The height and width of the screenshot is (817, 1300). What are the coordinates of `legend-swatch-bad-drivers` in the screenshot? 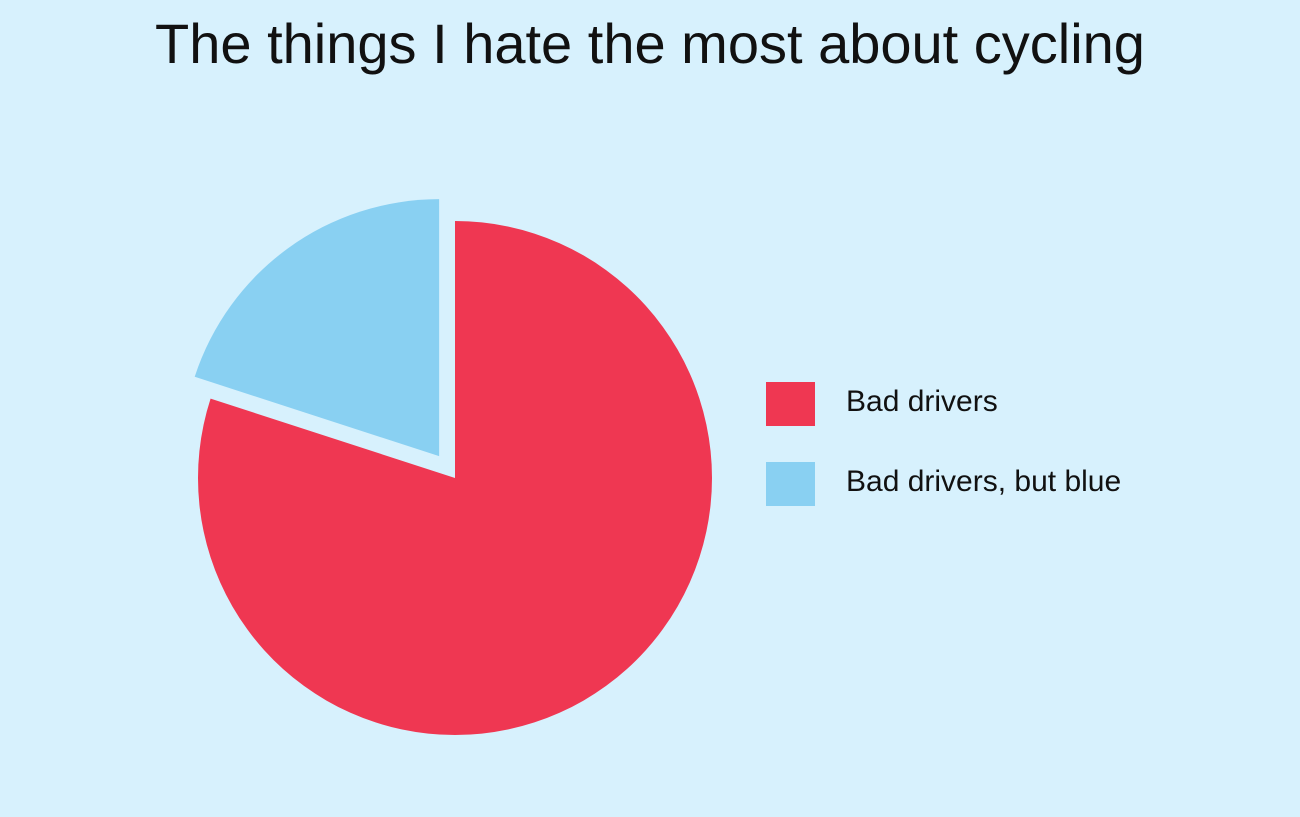 It's located at (790, 404).